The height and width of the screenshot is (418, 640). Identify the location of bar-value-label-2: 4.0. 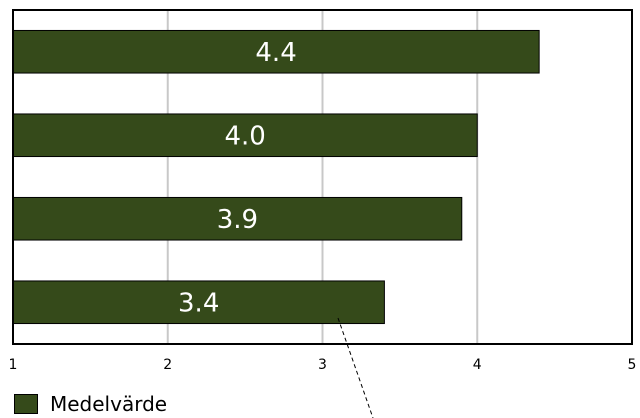
(244, 136).